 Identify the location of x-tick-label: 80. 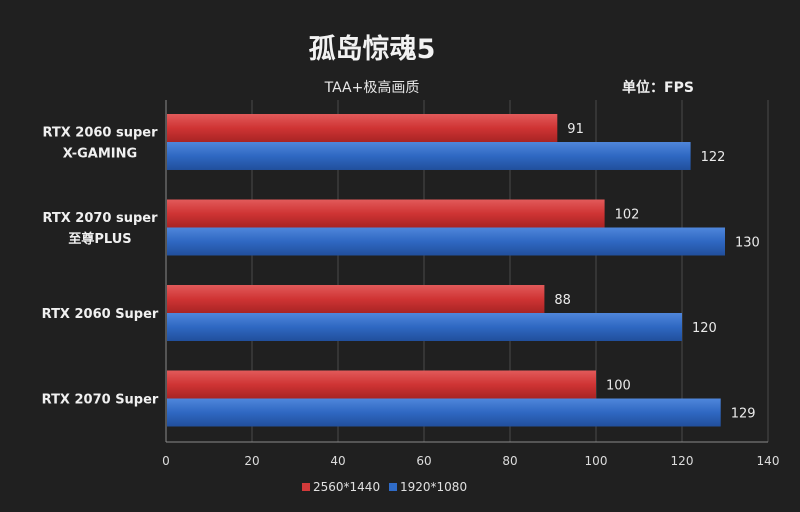
(509, 461).